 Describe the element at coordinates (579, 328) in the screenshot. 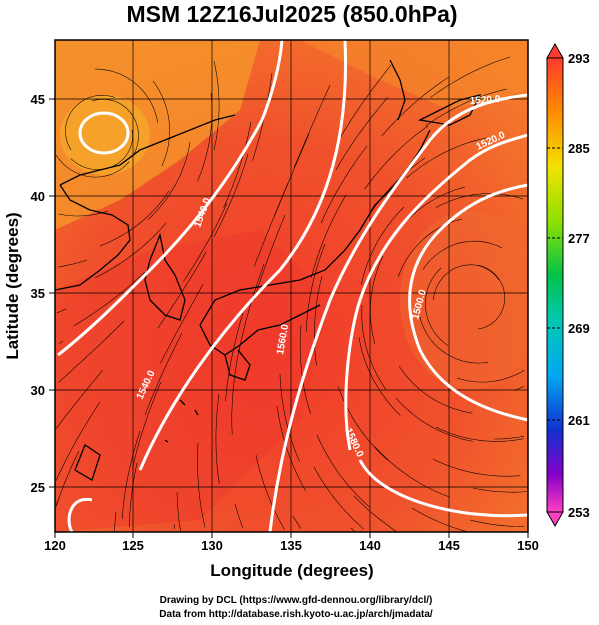

I see `colorbar-tick-label: 269` at that location.